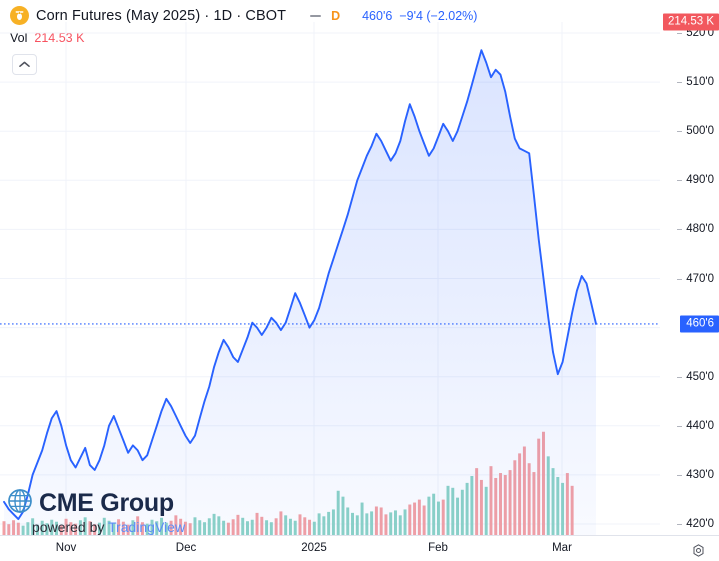  What do you see at coordinates (695, 524) in the screenshot?
I see `price-scale-tick: 420'0` at bounding box center [695, 524].